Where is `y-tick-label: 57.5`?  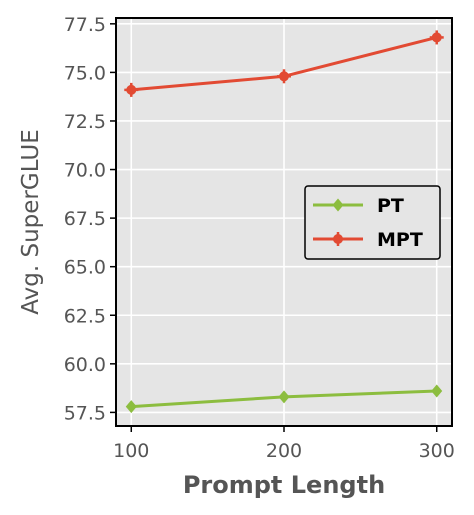
y-tick-label: 57.5 is located at coordinates (85, 413).